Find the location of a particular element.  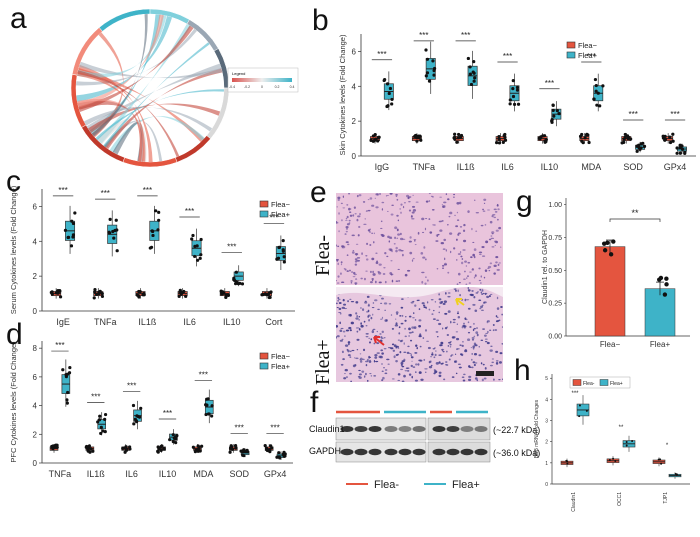

y-tick-label: 6 is located at coordinates (35, 206).